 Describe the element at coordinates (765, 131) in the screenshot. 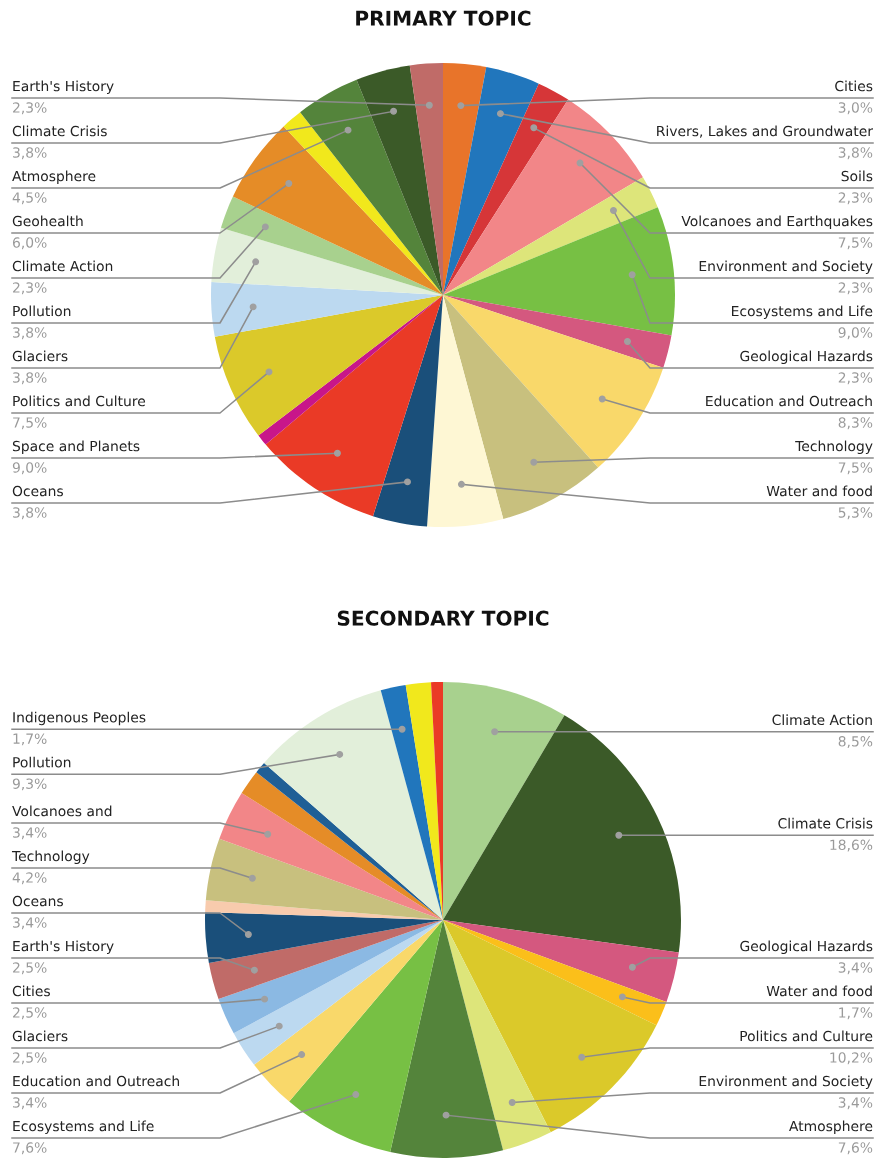

I see `slice-label: Rivers, Lakes and Groundwater` at that location.